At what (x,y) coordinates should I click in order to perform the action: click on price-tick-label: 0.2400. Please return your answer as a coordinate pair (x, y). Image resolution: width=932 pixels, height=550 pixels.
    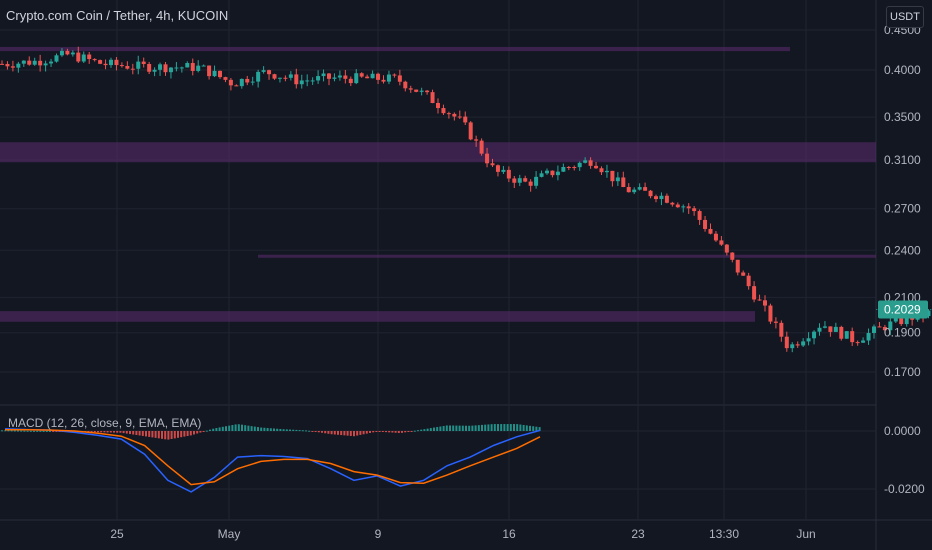
    Looking at the image, I should click on (902, 250).